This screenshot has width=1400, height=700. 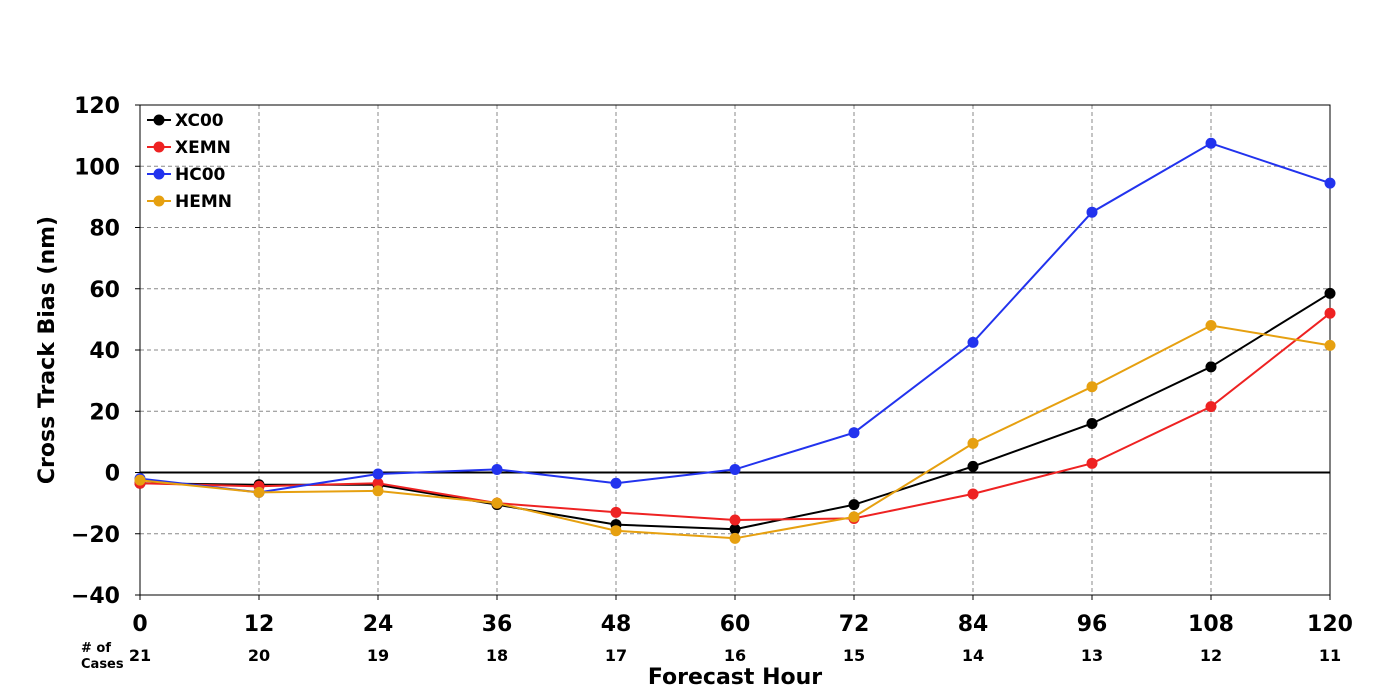 I want to click on y-tick-label-1: −20, so click(x=95, y=535).